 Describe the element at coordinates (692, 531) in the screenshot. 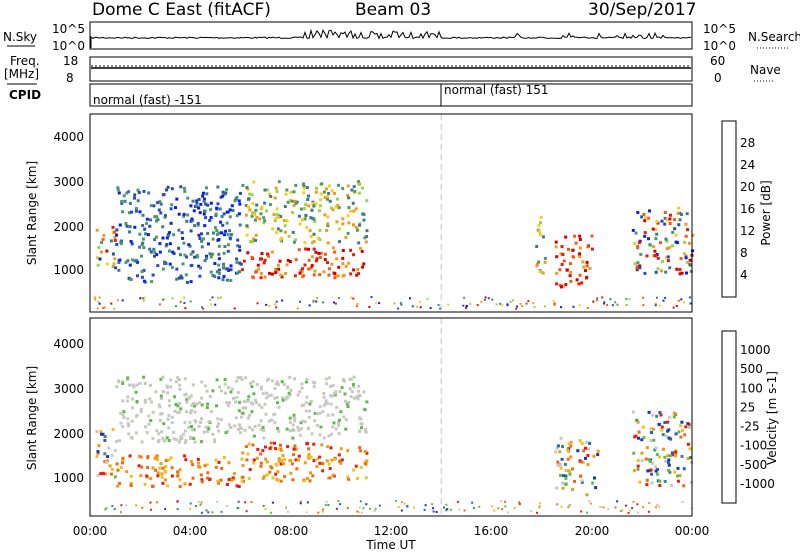

I see `xtick-6: 00:00` at that location.